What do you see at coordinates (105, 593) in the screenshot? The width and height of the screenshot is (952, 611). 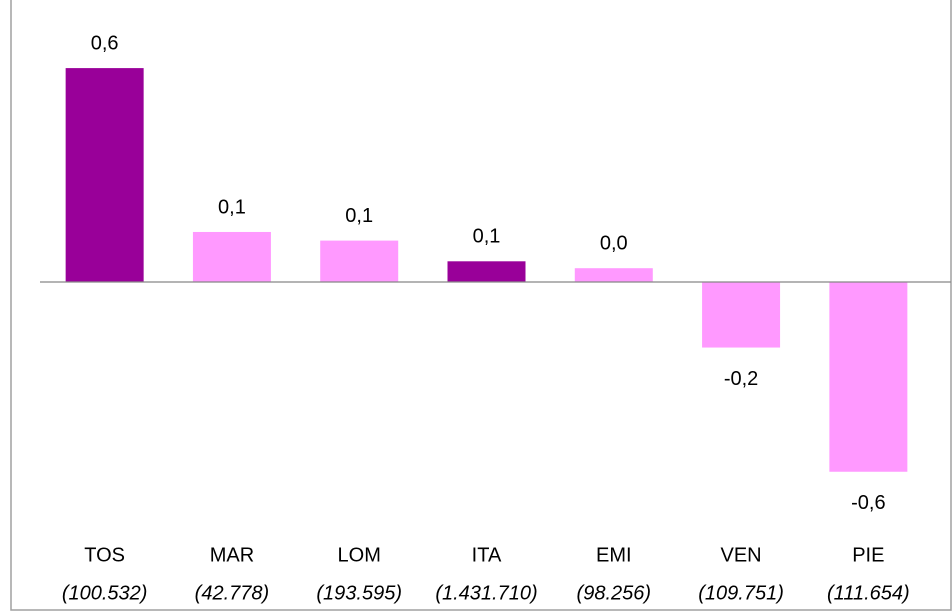 I see `x-sublabel: (100.532)` at bounding box center [105, 593].